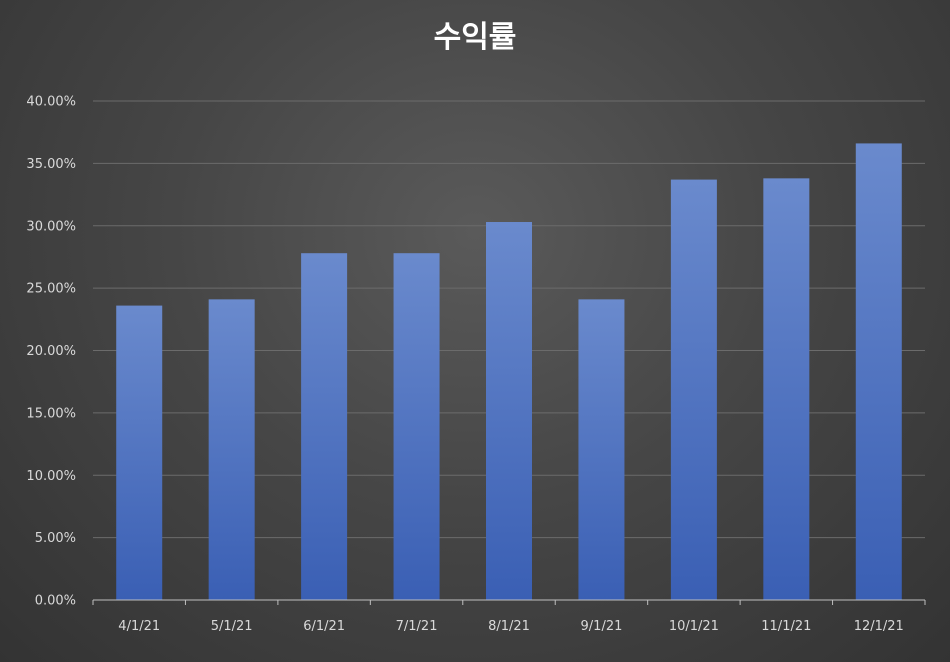 The height and width of the screenshot is (662, 950). What do you see at coordinates (55, 538) in the screenshot?
I see `y-tick-label: 5.00%` at bounding box center [55, 538].